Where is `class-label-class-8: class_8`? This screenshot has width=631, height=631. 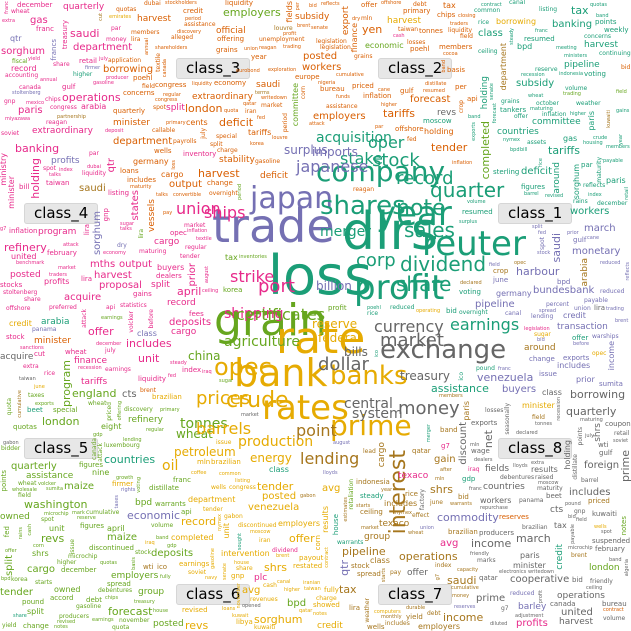
class-label-class-8: class_8 is located at coordinates (535, 448).